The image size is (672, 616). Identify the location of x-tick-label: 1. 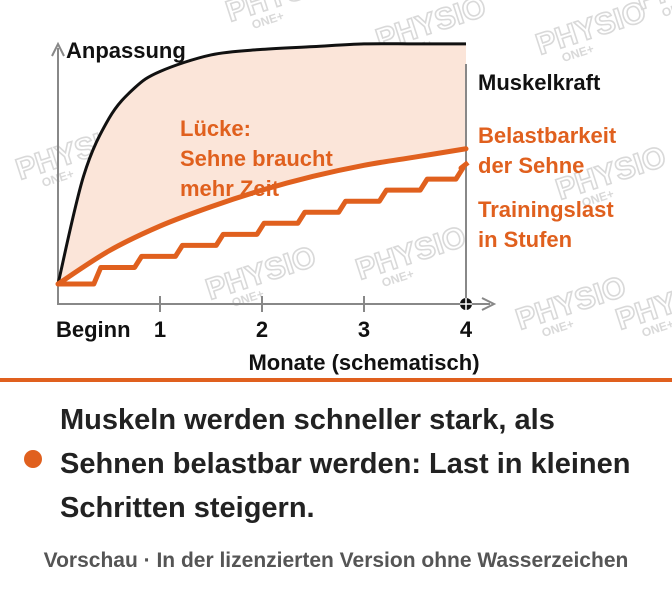
(160, 329).